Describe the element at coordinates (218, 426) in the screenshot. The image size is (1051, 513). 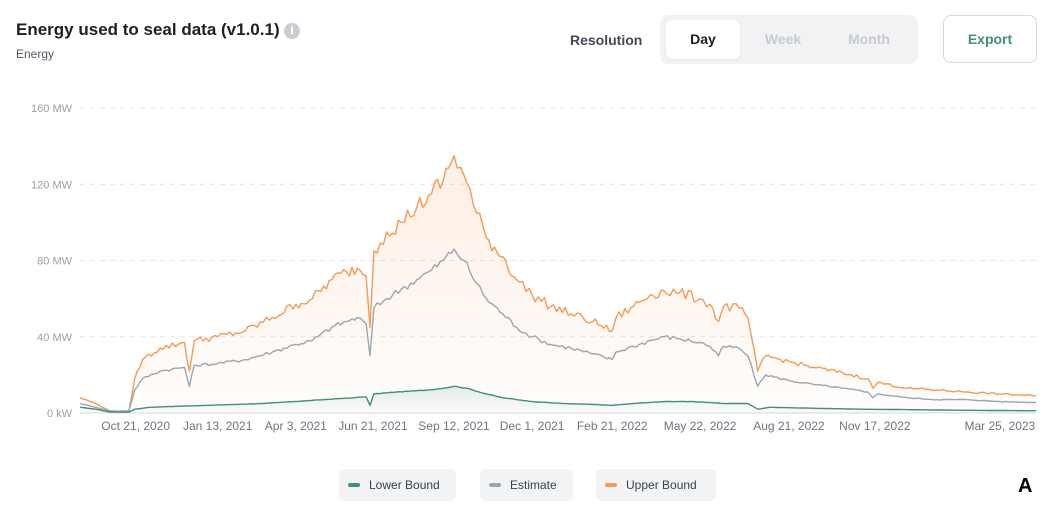
I see `x-tick-label: Jan 13, 2021` at that location.